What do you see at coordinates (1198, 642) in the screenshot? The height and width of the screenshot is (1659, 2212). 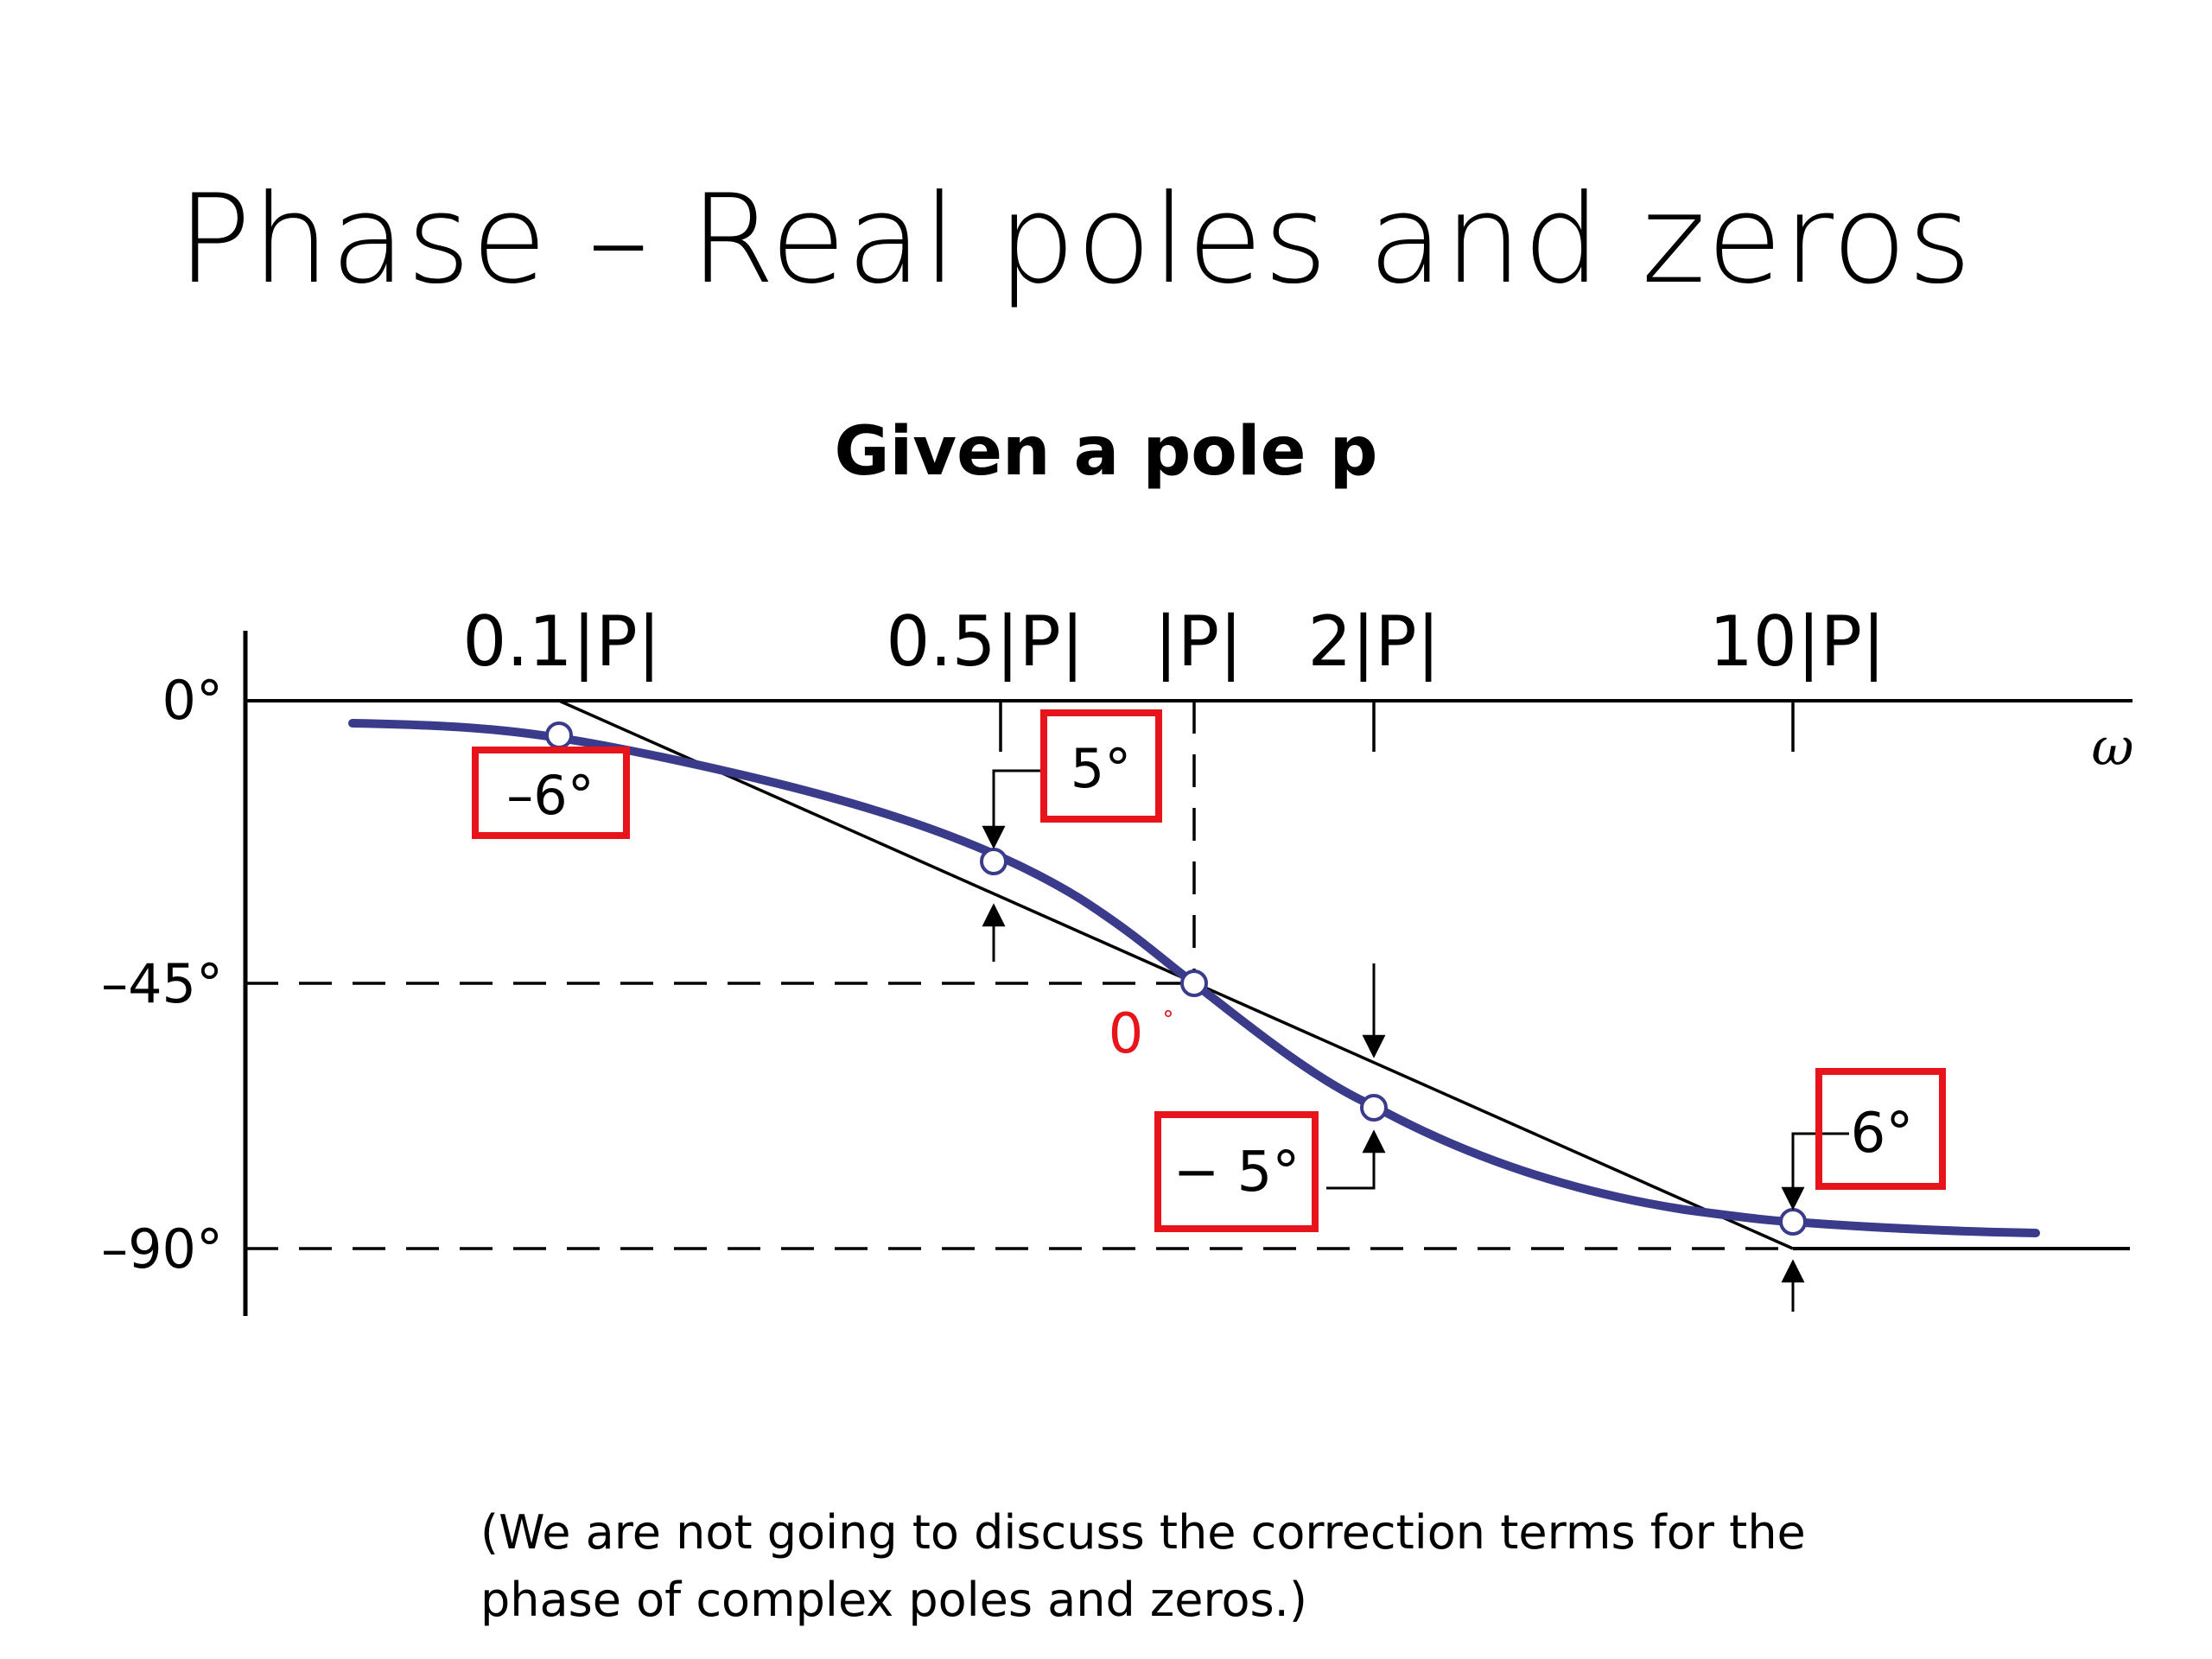 I see `x-tick-label-p: |P|` at bounding box center [1198, 642].